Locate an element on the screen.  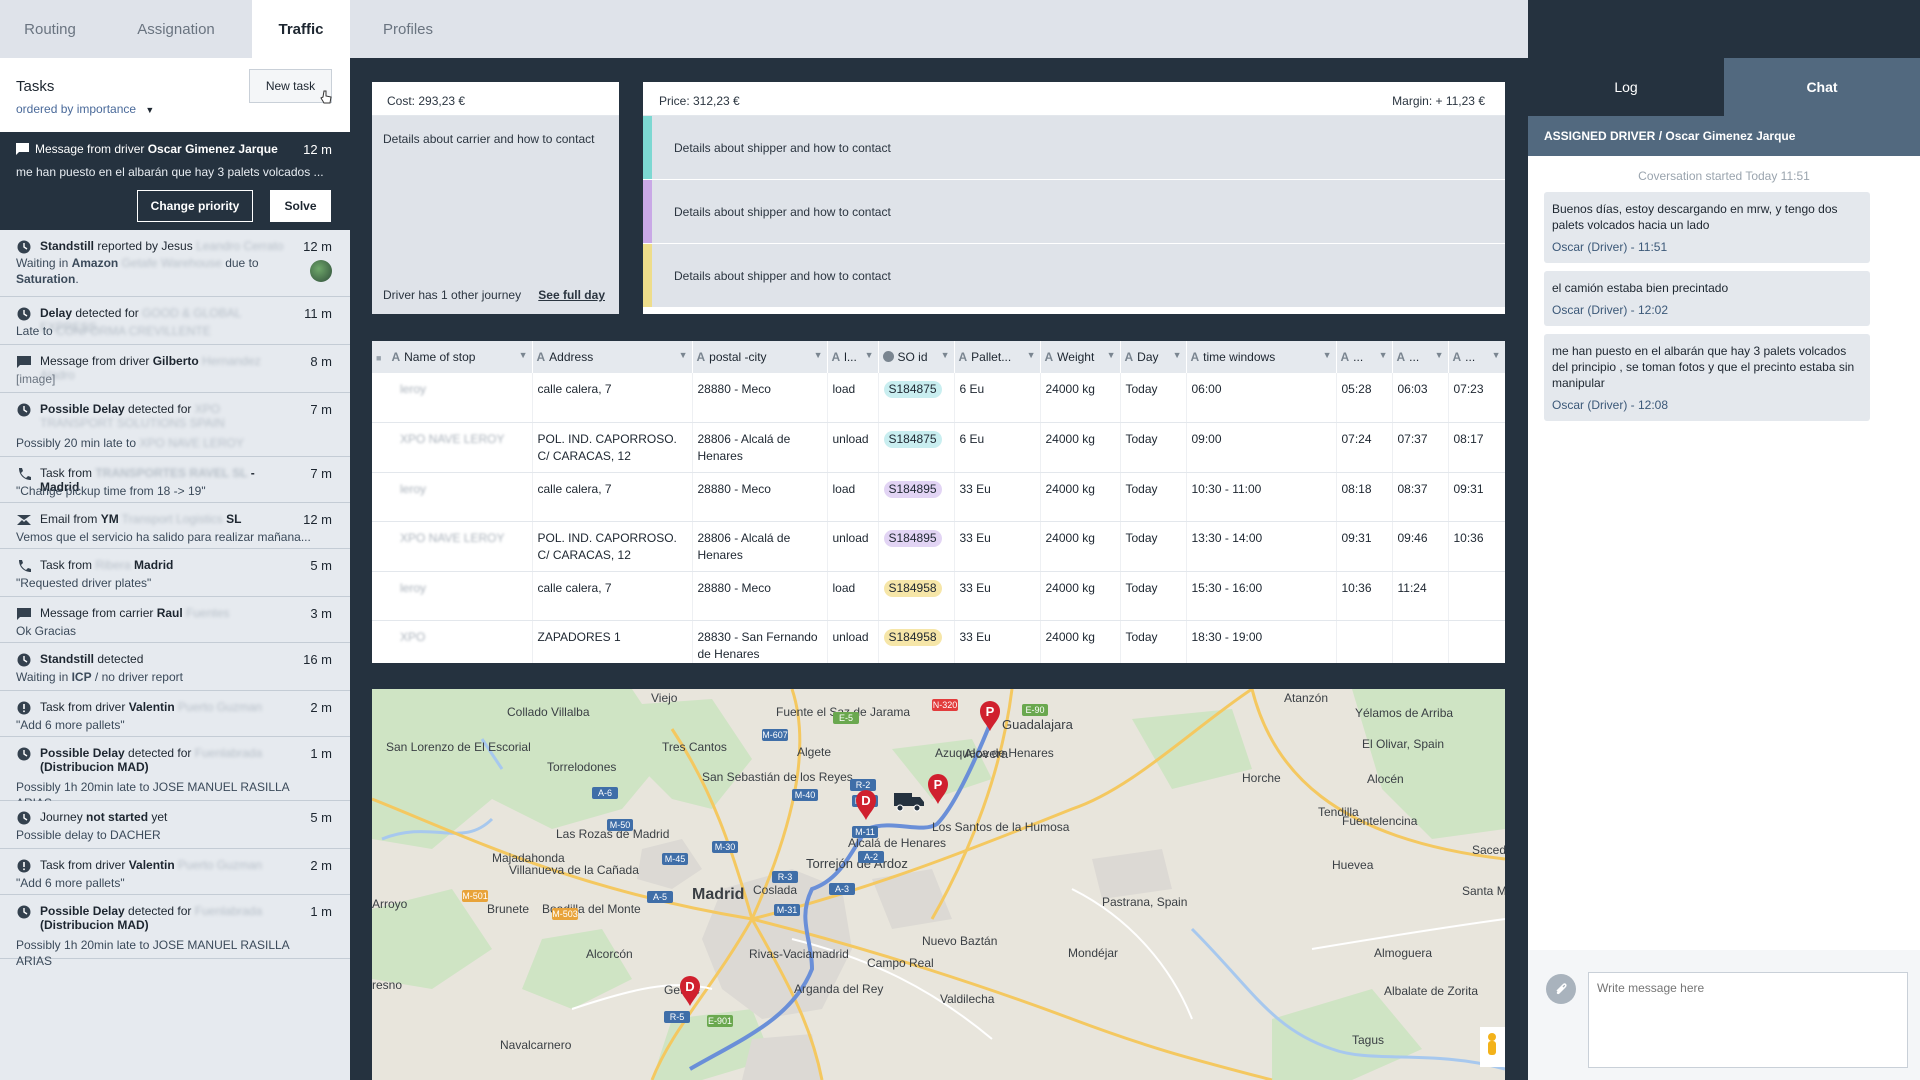
so-id-cell: S184958 is located at coordinates (916, 641).